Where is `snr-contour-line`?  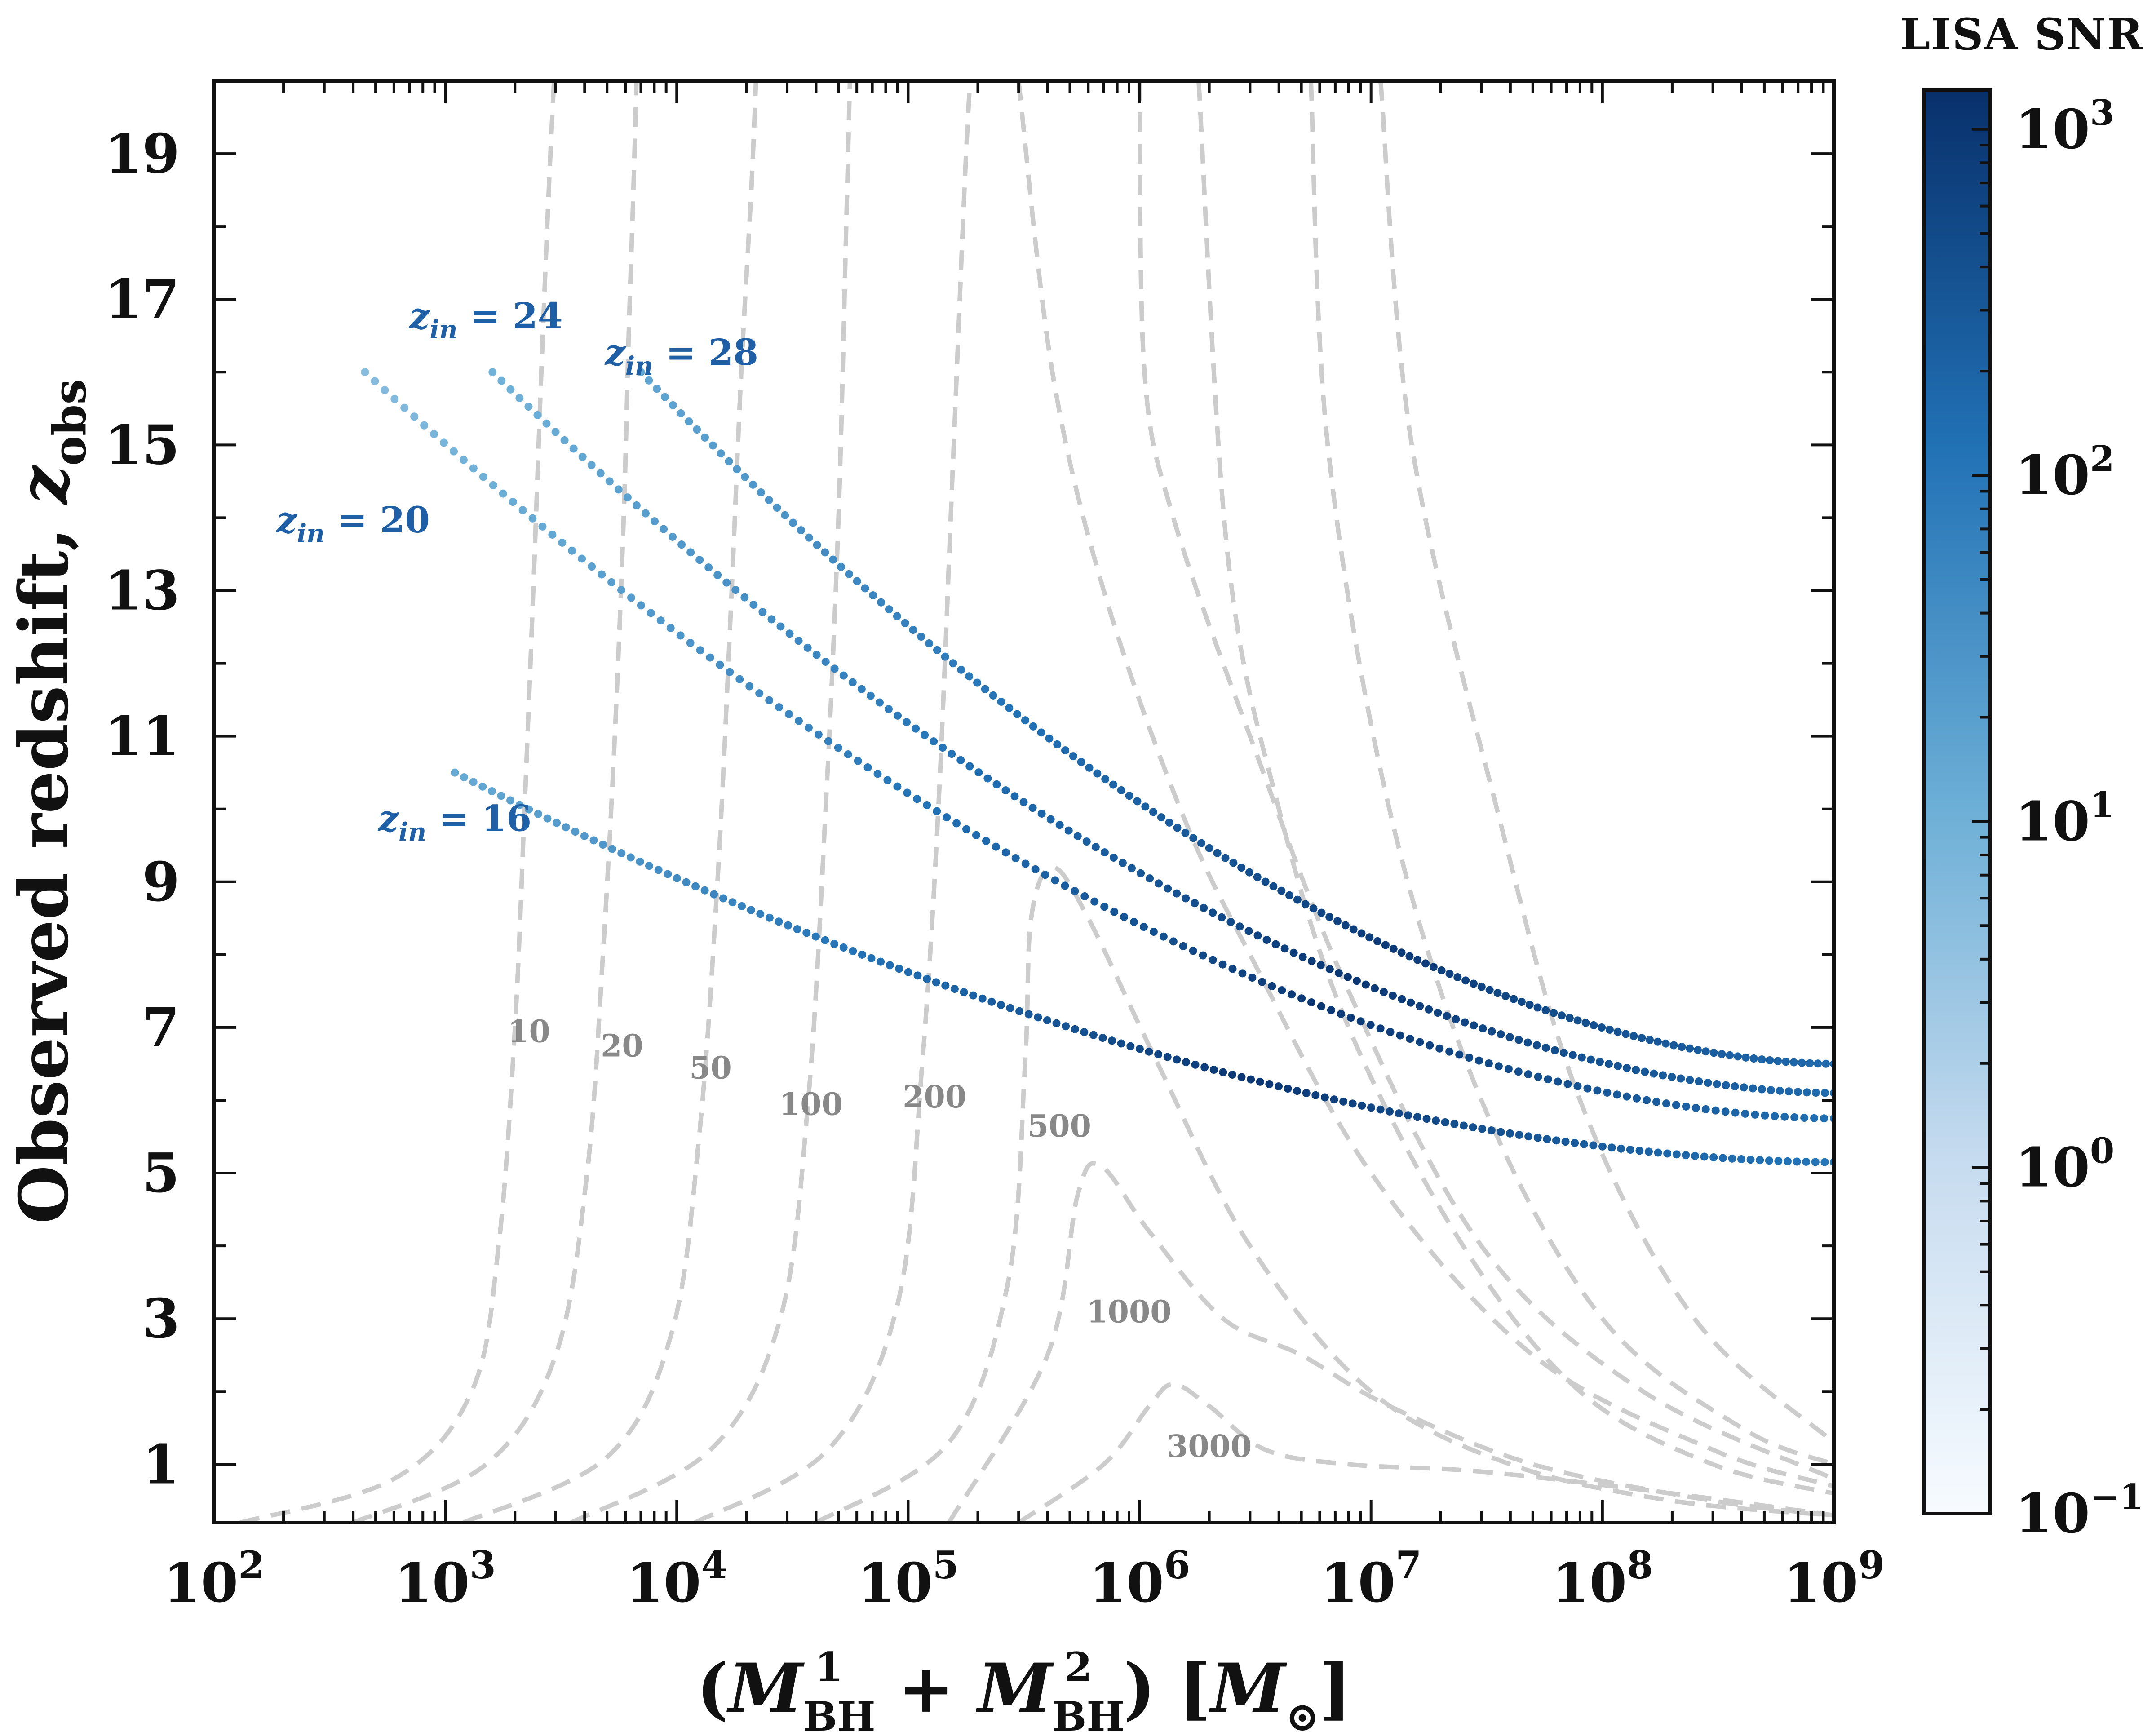
snr-contour-line is located at coordinates (1425, 1452).